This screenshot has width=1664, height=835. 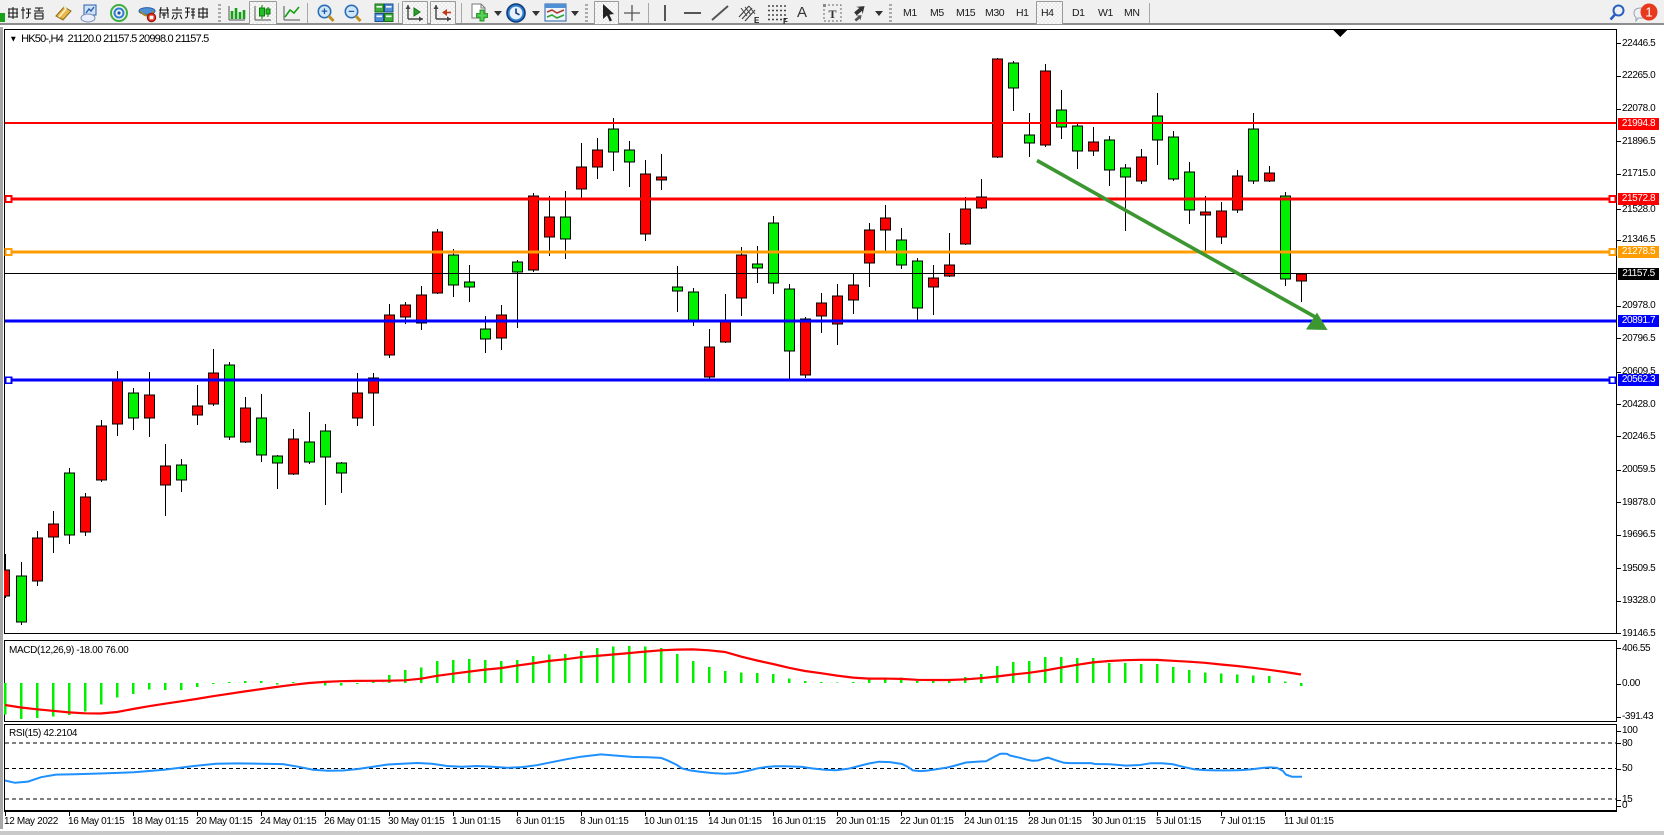 I want to click on svg-text: T, so click(x=832, y=14).